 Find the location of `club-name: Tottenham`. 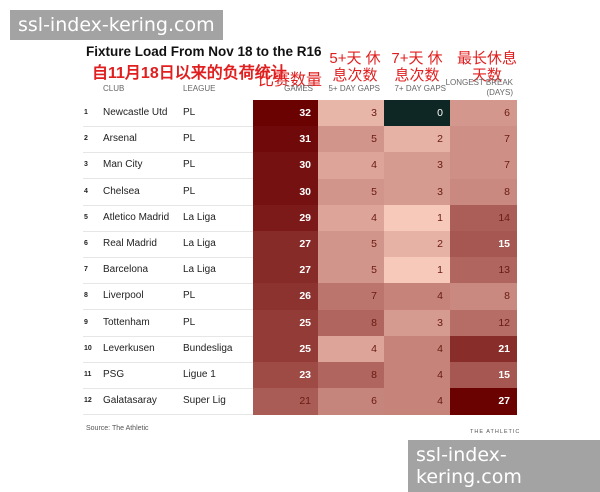

club-name: Tottenham is located at coordinates (126, 322).